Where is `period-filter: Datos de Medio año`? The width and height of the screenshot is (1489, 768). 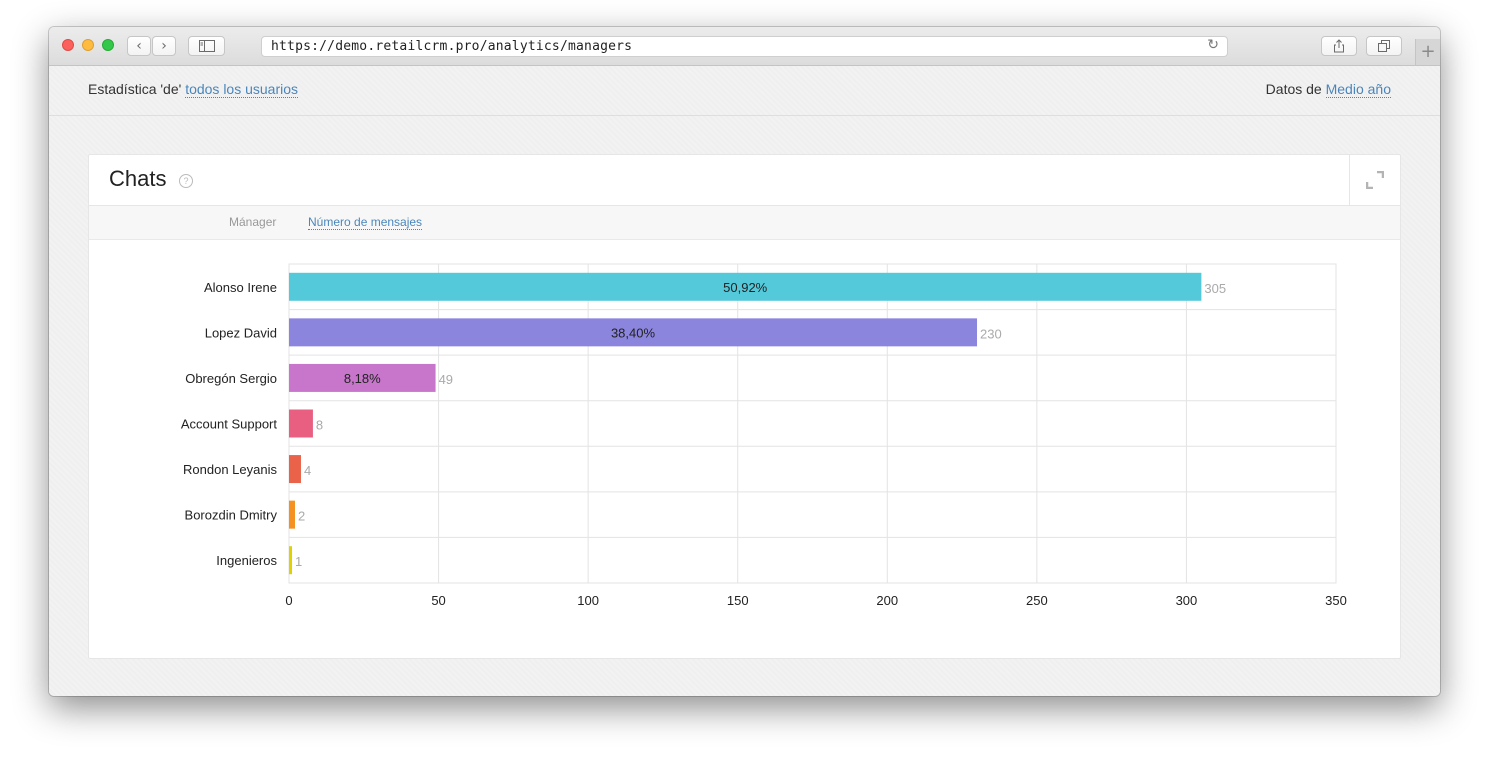
period-filter: Datos de Medio año is located at coordinates (1328, 89).